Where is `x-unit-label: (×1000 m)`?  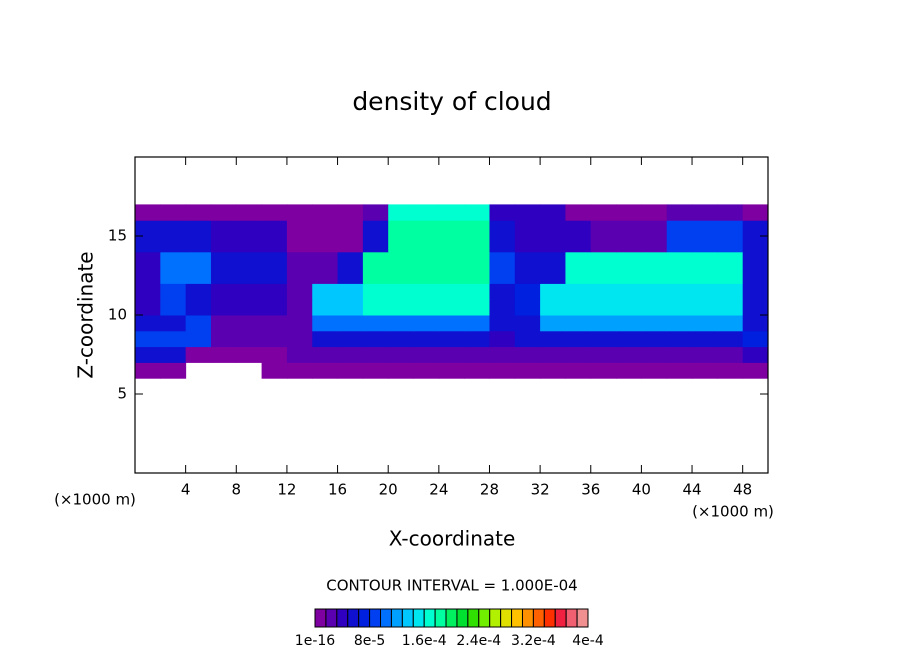 x-unit-label: (×1000 m) is located at coordinates (95, 500).